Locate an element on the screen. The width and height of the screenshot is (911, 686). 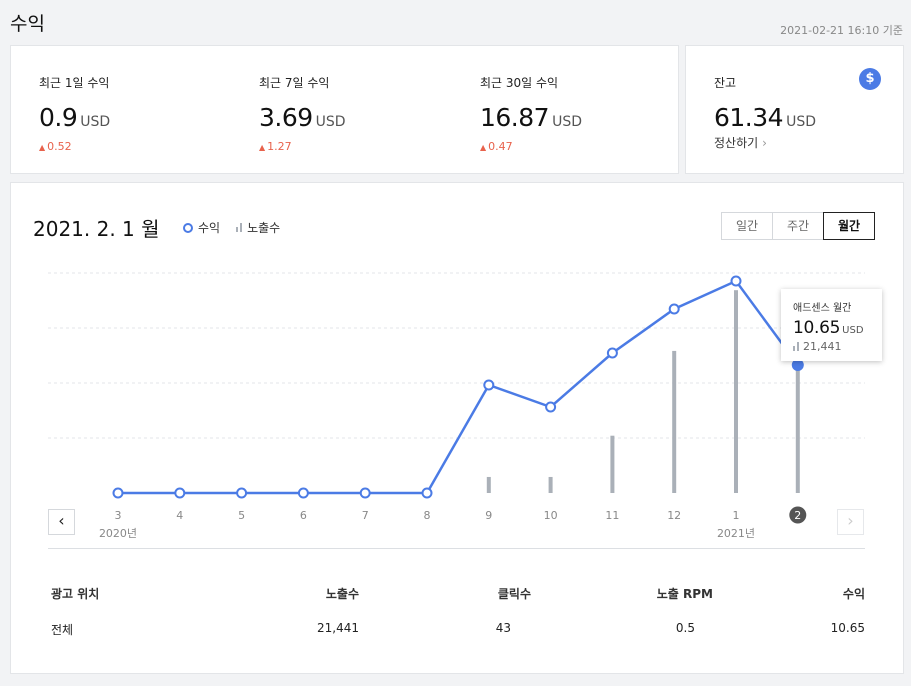
balance-card: 잔고 61.34 USD $ 정산하기 › is located at coordinates (794, 109).